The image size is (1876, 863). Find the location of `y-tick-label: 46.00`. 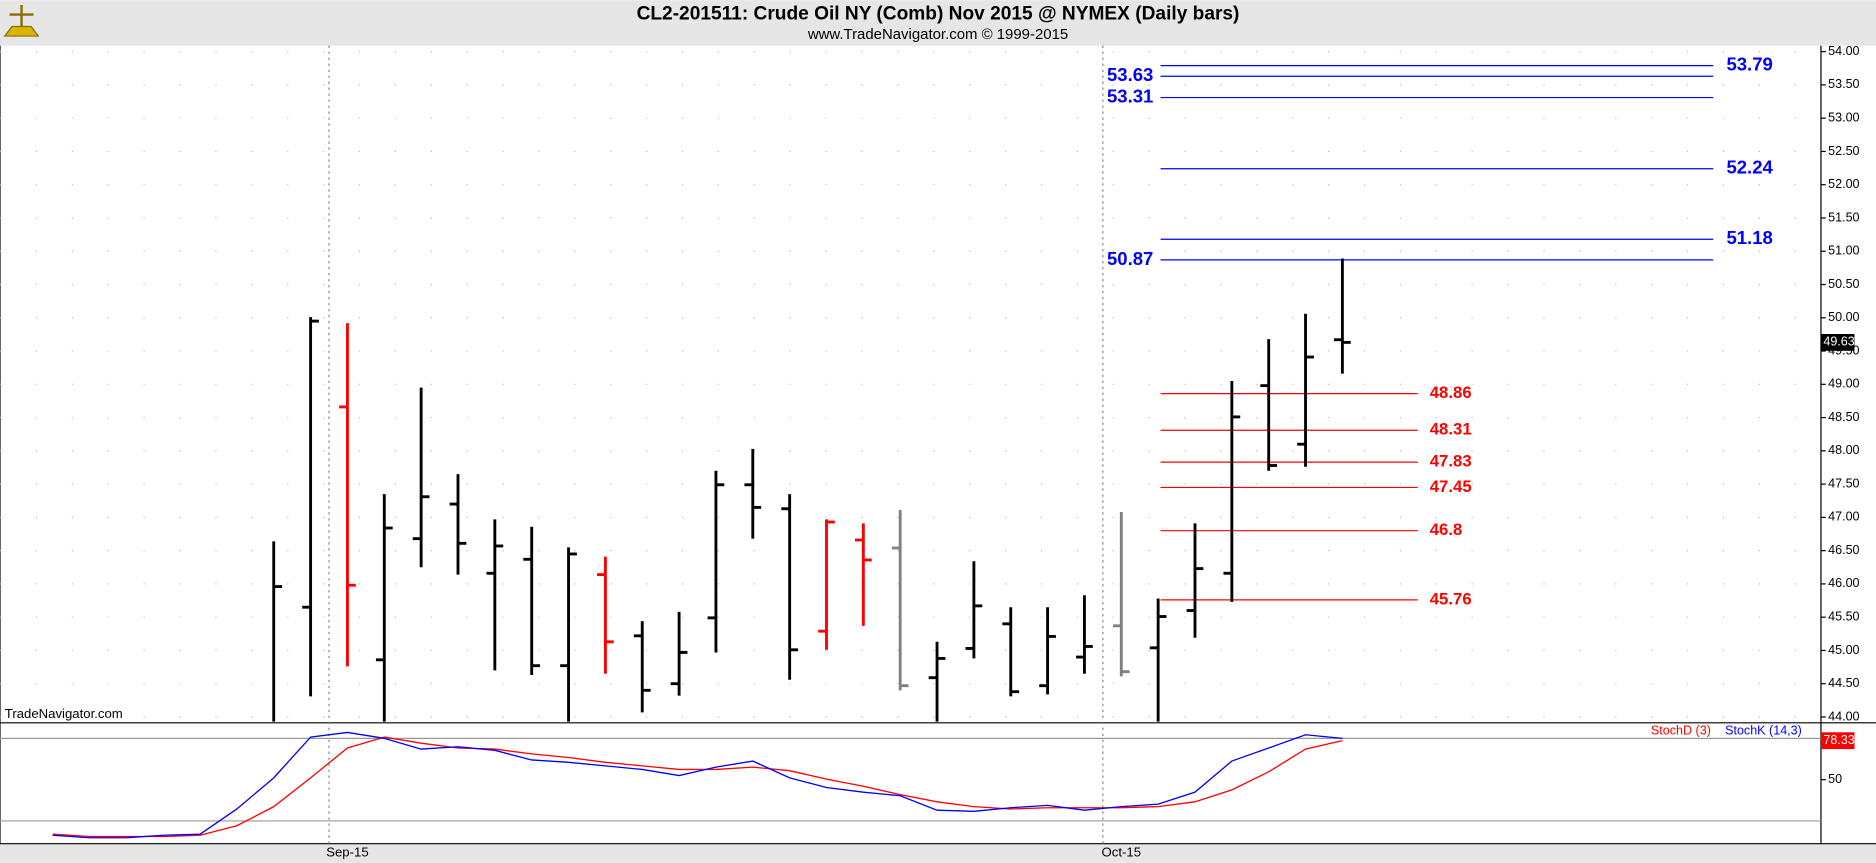

y-tick-label: 46.00 is located at coordinates (1843, 583).